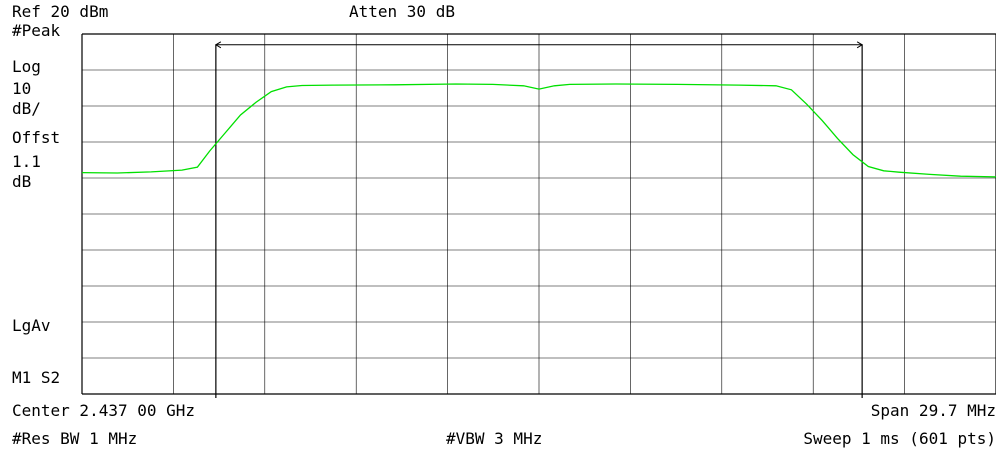  Describe the element at coordinates (860, 45) in the screenshot. I see `marker-arrow-right` at that location.